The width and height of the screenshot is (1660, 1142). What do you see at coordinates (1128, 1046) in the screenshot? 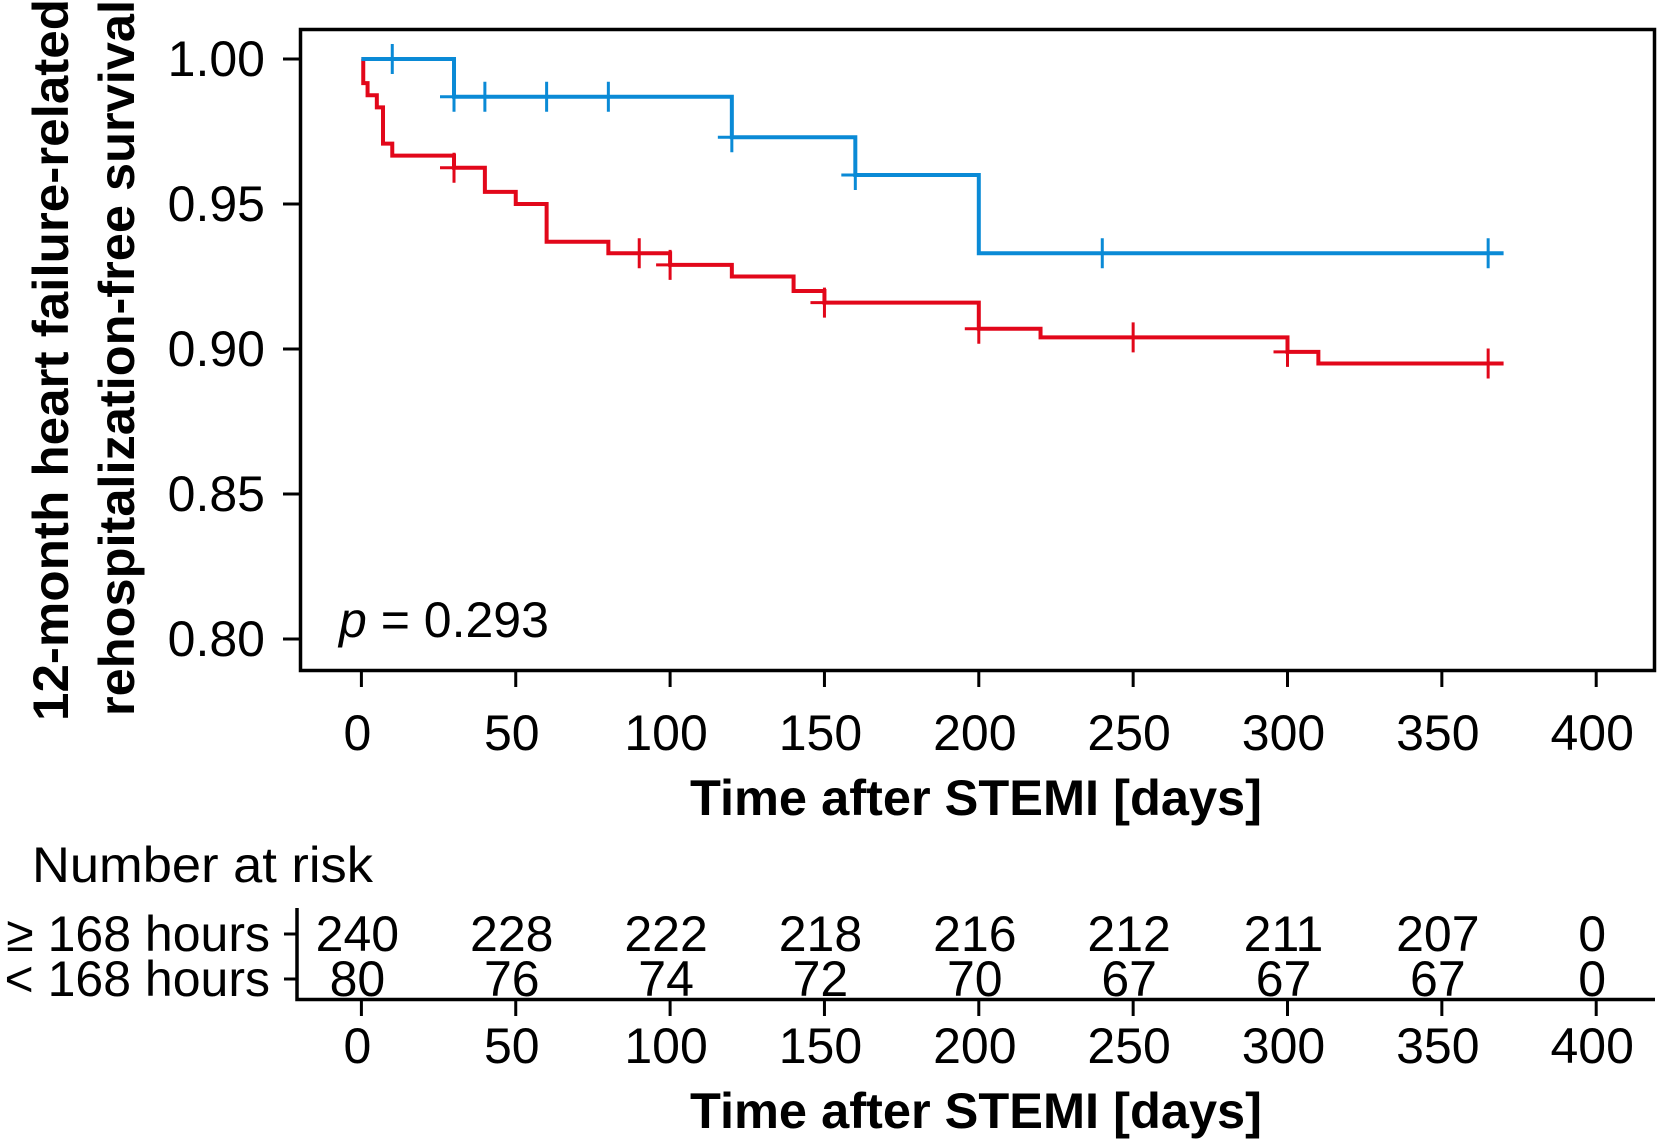
I see `risk-x-tick-label: 250` at bounding box center [1128, 1046].